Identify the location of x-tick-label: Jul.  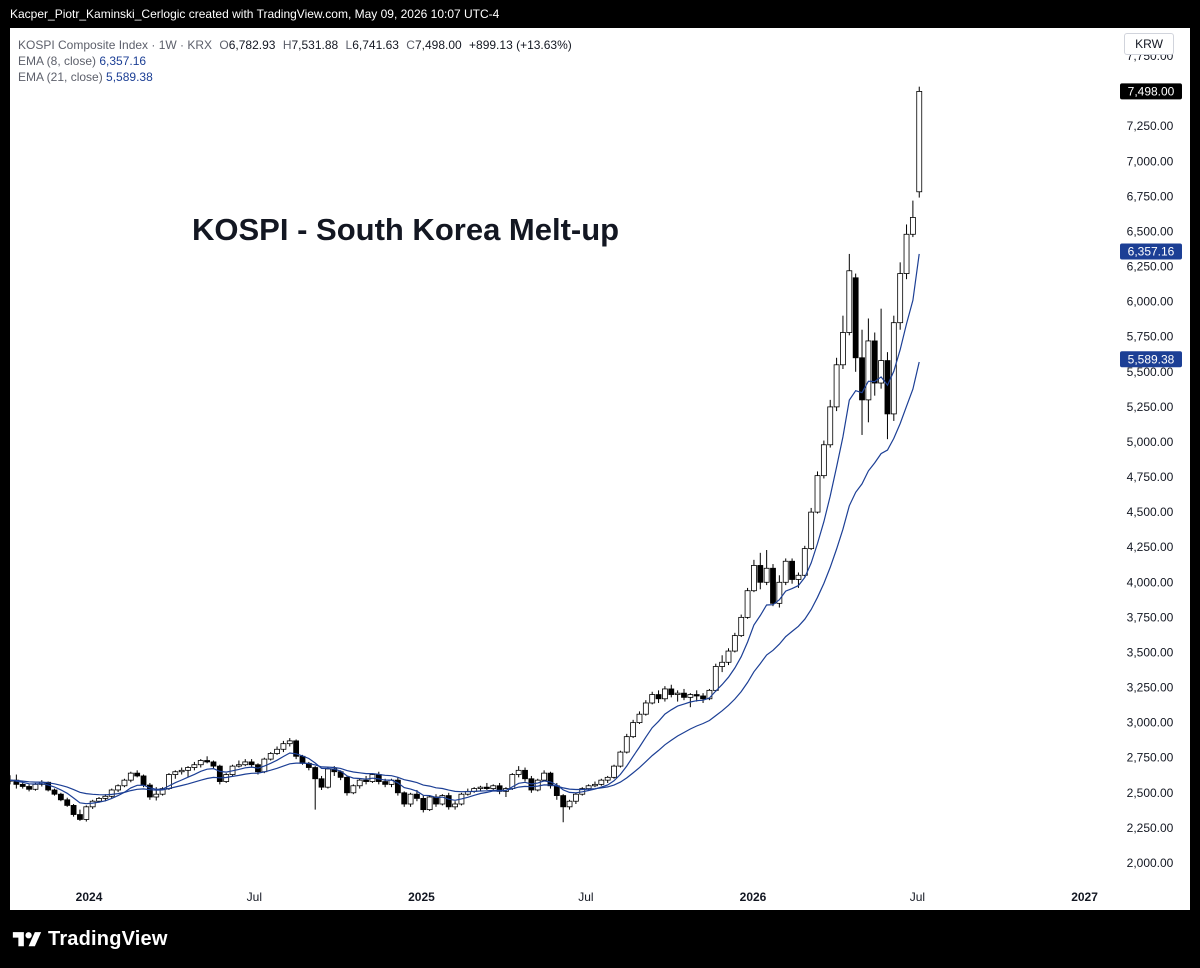
(254, 897).